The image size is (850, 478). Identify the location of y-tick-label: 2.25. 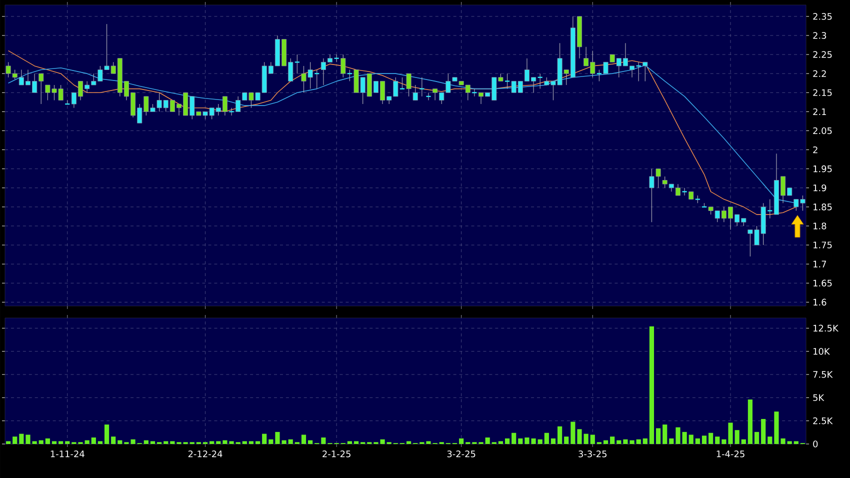
(822, 54).